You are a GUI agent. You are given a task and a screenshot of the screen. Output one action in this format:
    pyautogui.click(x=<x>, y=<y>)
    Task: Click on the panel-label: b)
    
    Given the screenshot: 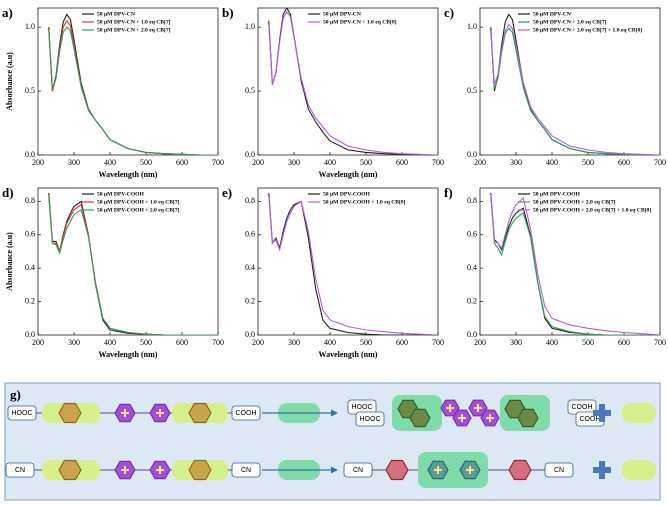 What is the action you would take?
    pyautogui.click(x=228, y=12)
    